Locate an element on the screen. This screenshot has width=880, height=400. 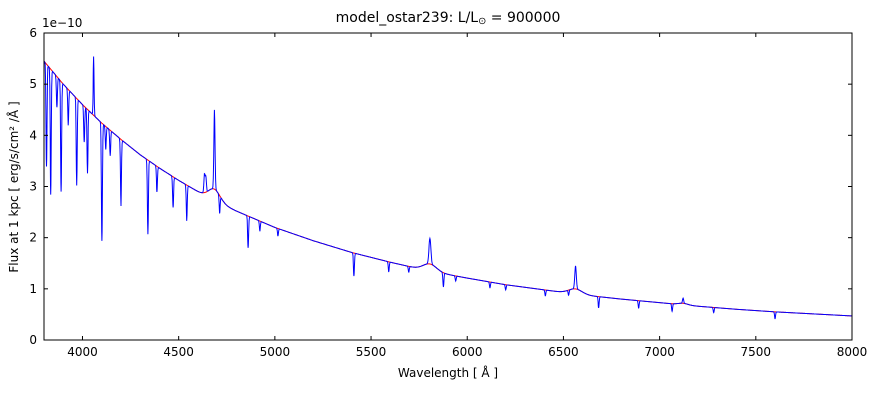
title-sun-subscript-icon: ⊙ is located at coordinates (482, 22).